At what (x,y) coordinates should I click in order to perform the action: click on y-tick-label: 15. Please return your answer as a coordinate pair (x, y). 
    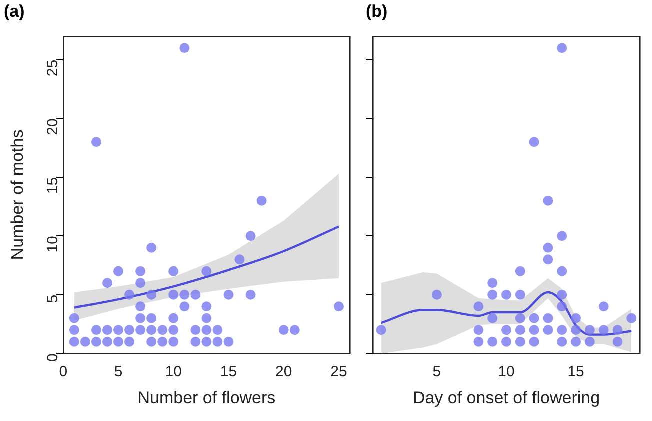
    Looking at the image, I should click on (53, 185).